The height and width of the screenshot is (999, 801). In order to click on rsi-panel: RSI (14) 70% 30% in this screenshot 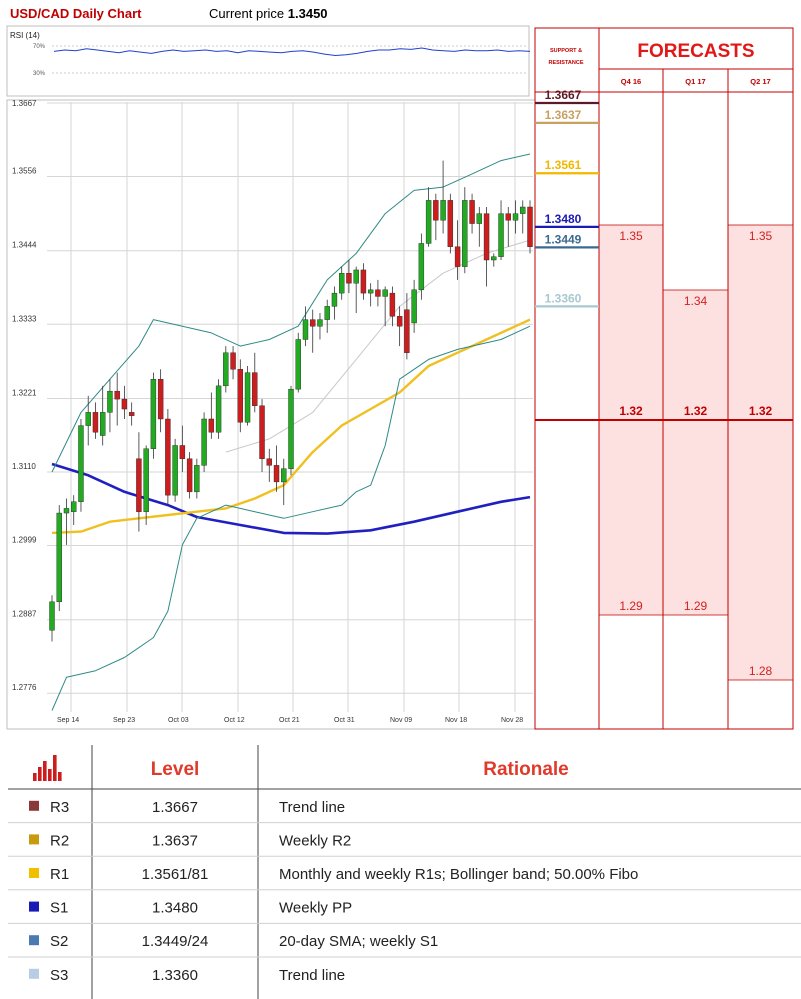, I will do `click(268, 61)`.